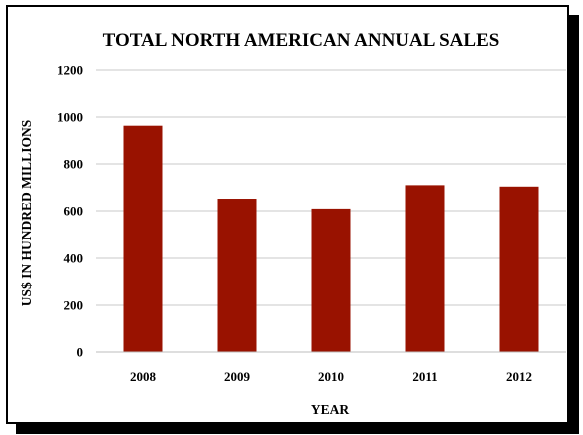 The height and width of the screenshot is (435, 583). I want to click on x-tick-label: 2009, so click(237, 376).